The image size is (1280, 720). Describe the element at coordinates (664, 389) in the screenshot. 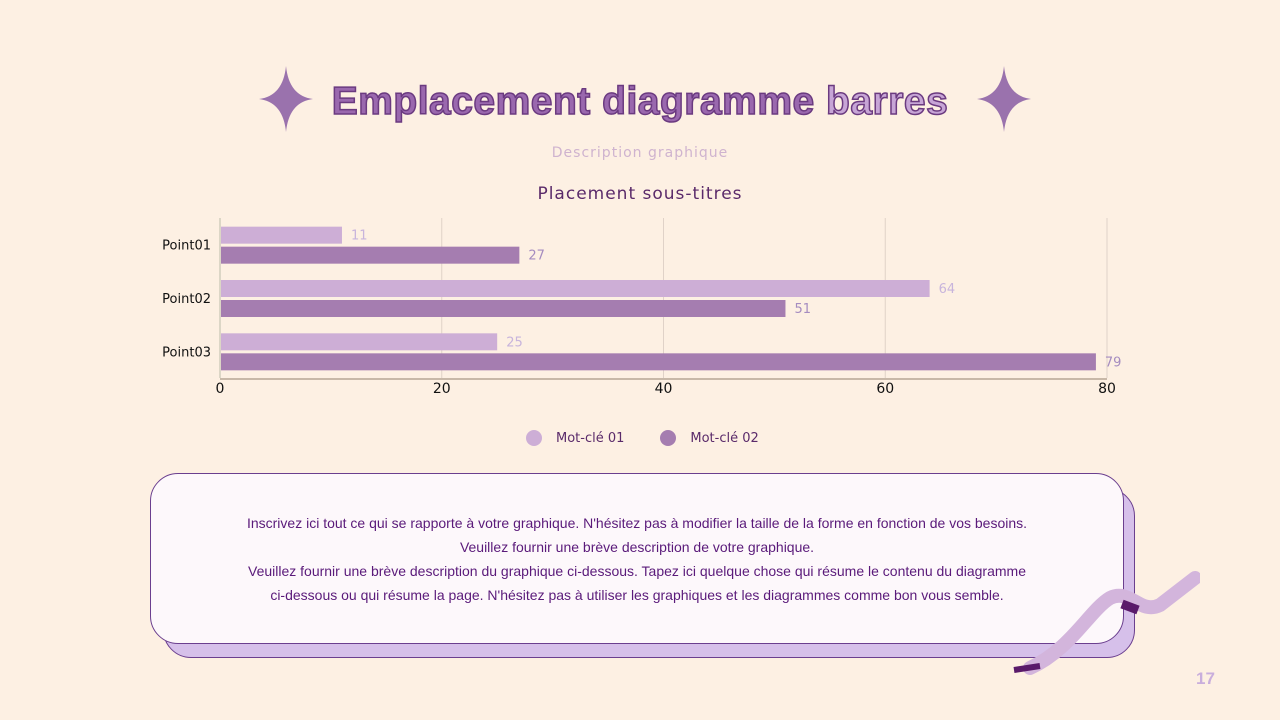

I see `x-tick-label: 40` at that location.